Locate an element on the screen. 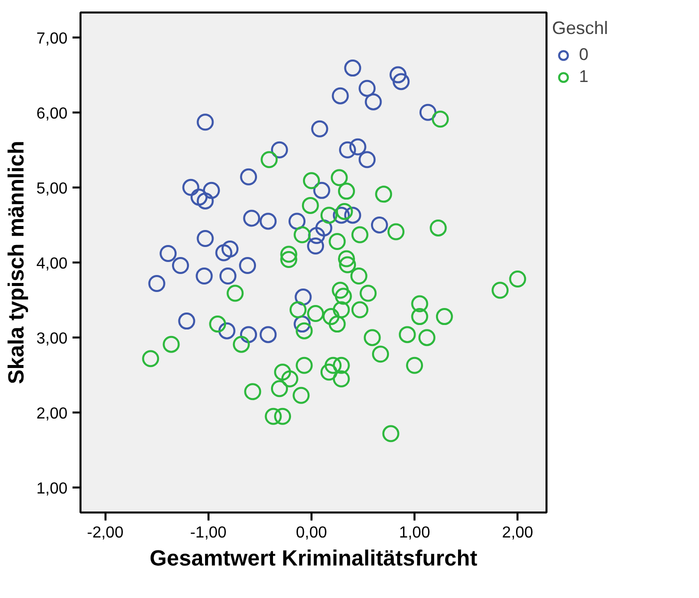  x-tick-label: 0,00 is located at coordinates (312, 533).